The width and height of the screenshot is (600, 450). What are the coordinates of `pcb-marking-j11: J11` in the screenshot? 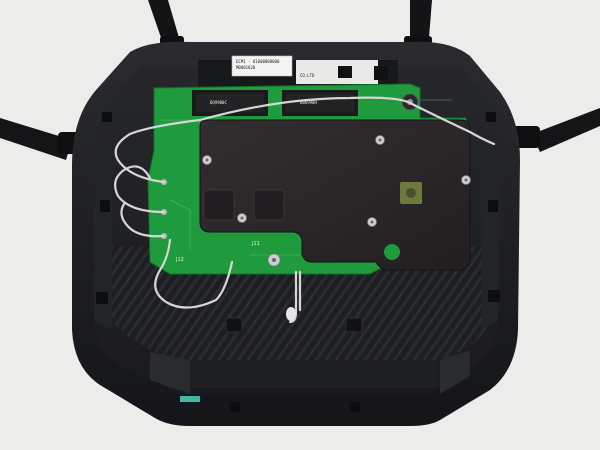 It's located at (256, 244).